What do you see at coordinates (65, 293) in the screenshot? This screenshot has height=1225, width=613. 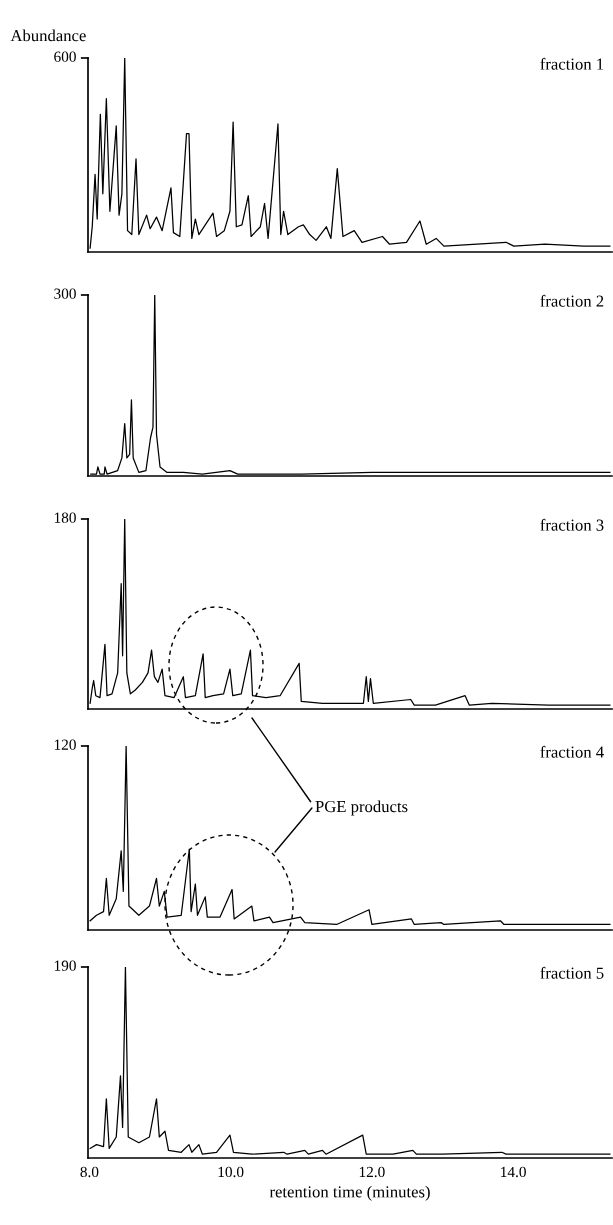 I see `text: 300` at bounding box center [65, 293].